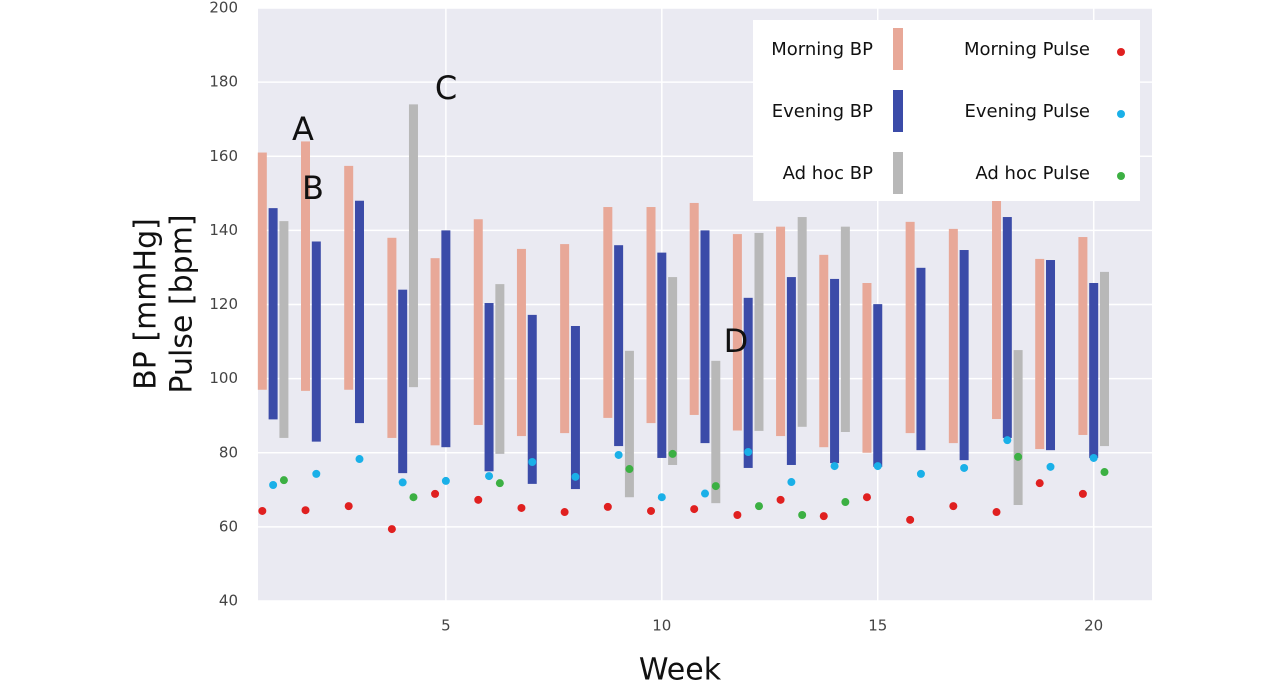 The height and width of the screenshot is (688, 1284). What do you see at coordinates (223, 378) in the screenshot?
I see `y-tick-label: 100` at bounding box center [223, 378].